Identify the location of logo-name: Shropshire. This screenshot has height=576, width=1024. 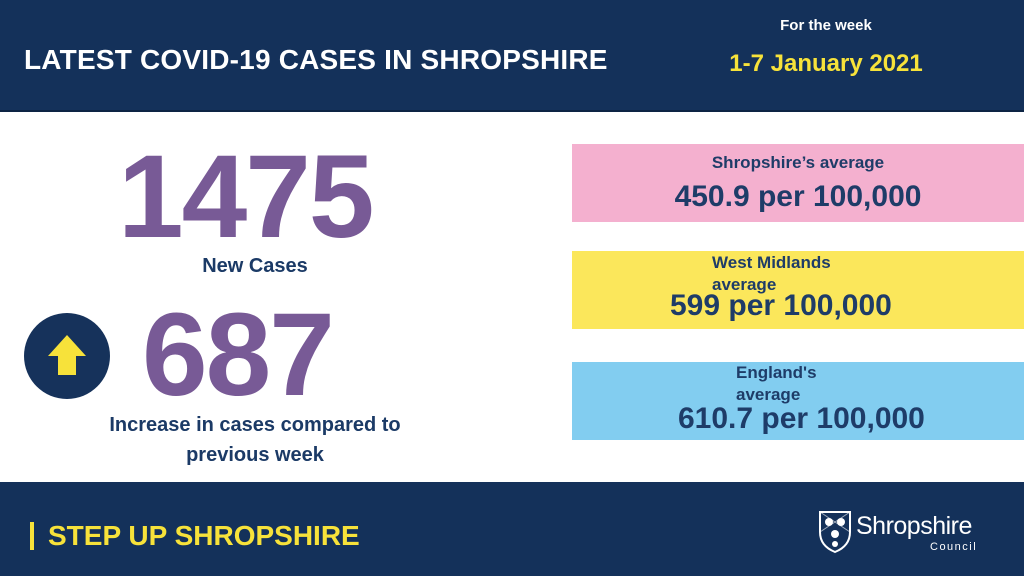
(914, 526).